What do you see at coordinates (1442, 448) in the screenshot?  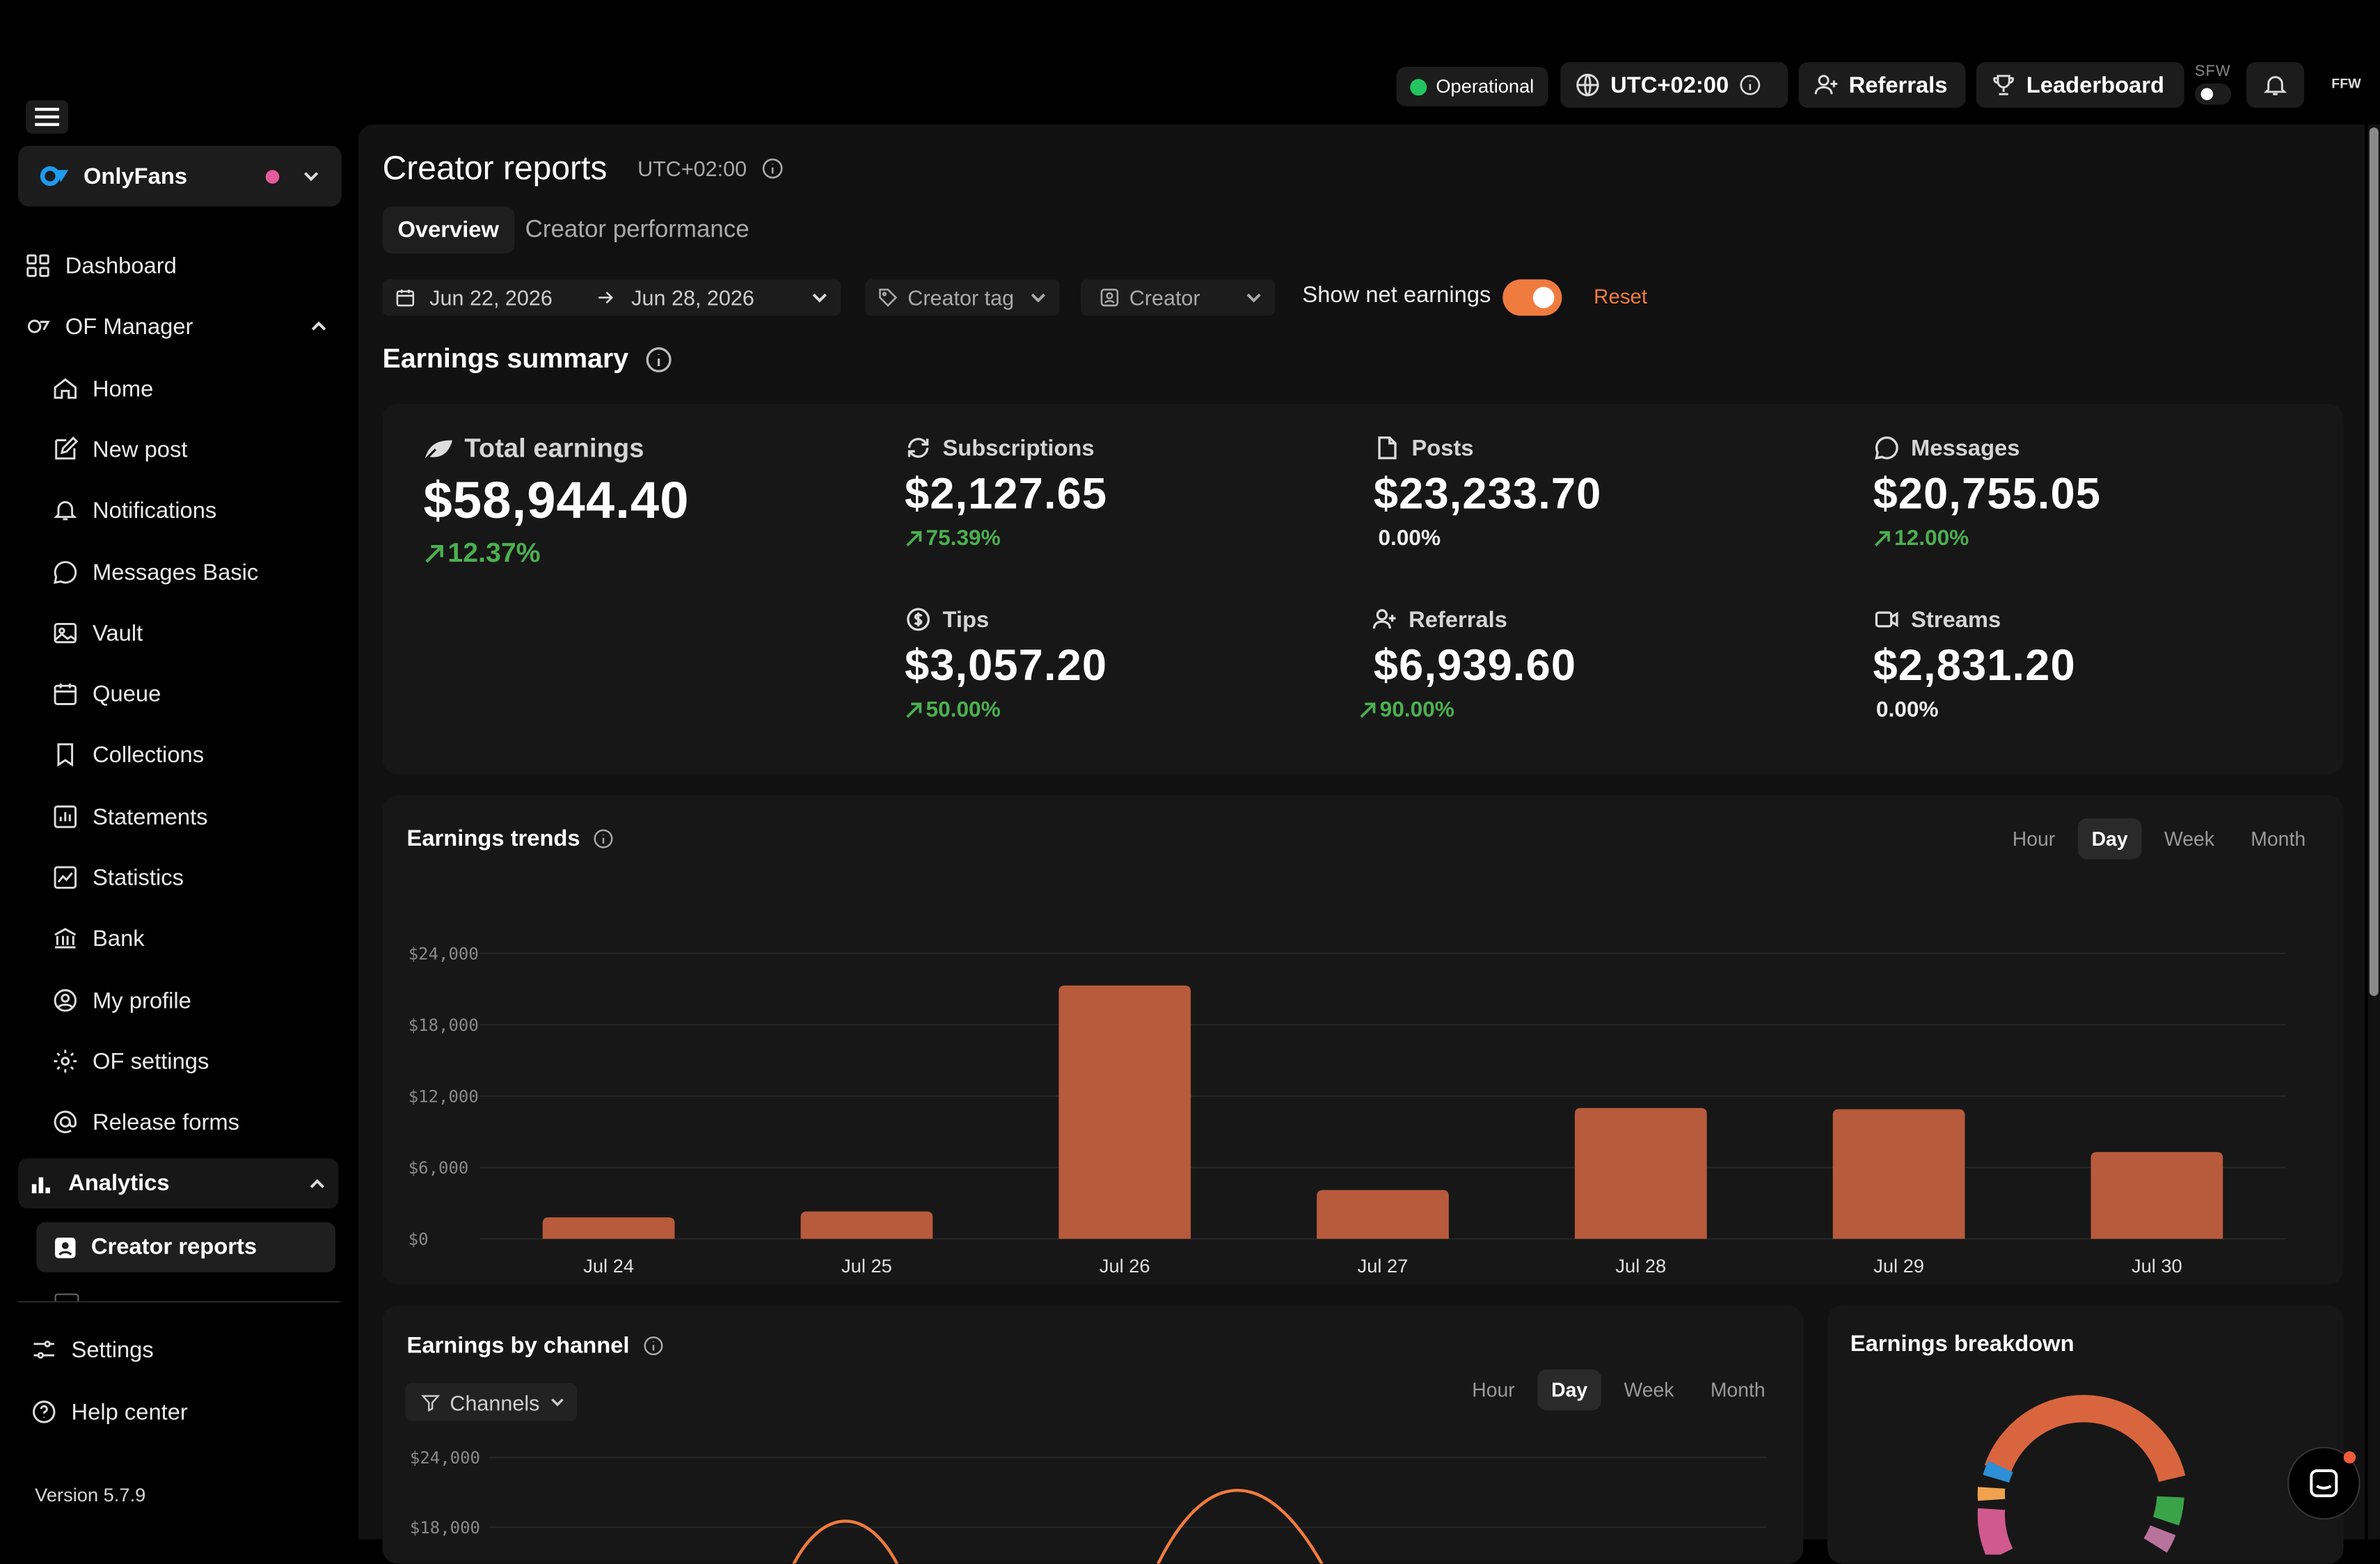 I see `kpi-label: Posts` at bounding box center [1442, 448].